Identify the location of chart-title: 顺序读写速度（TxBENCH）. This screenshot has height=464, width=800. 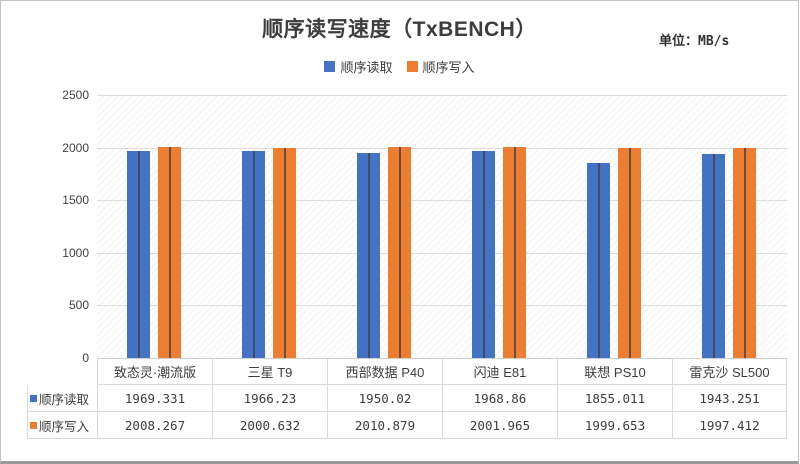
(399, 29).